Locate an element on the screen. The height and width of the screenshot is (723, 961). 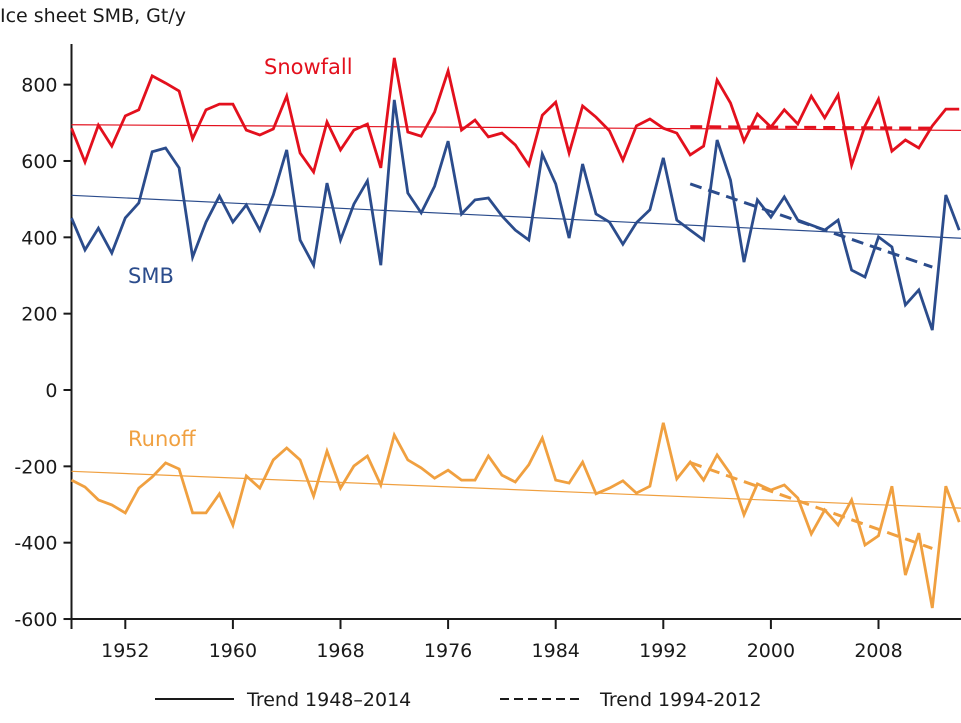
x-tick-label: 1992 is located at coordinates (663, 651).